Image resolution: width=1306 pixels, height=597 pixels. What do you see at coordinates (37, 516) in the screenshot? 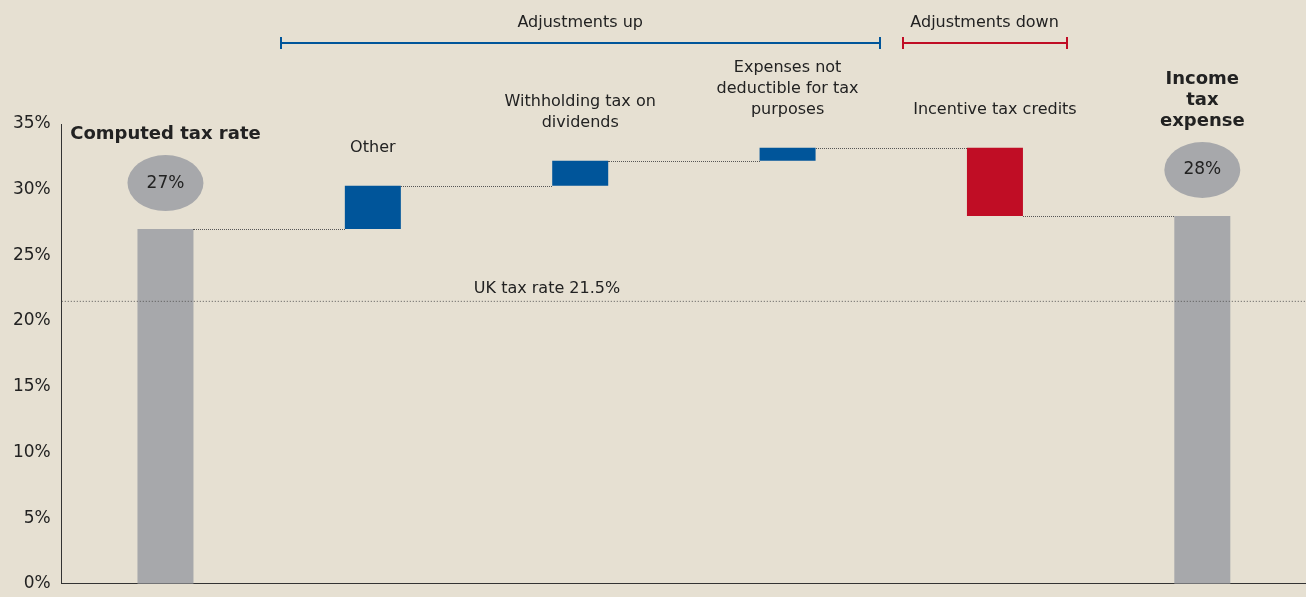
I see `y-tick-label: 5%` at bounding box center [37, 516].